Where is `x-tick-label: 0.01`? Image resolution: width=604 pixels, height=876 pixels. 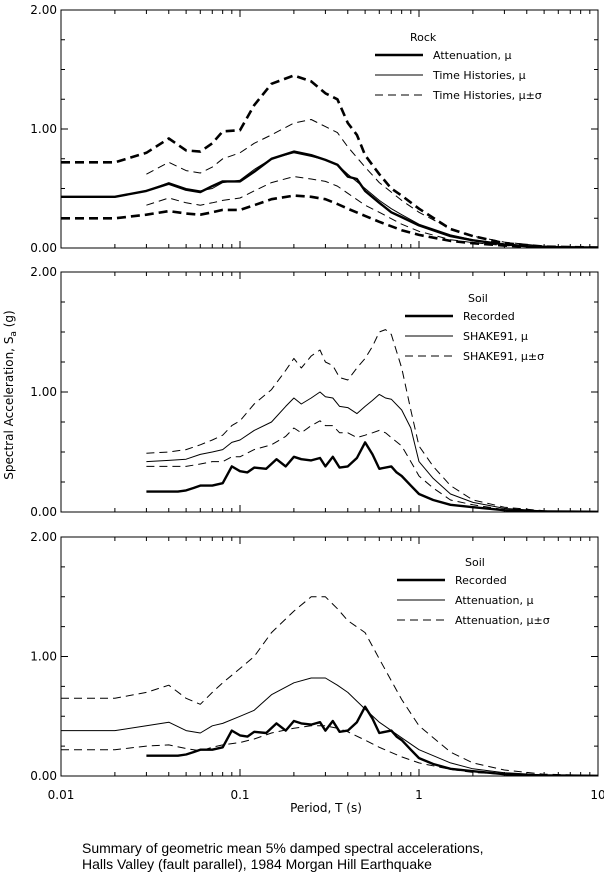
x-tick-label: 0.01 is located at coordinates (61, 795).